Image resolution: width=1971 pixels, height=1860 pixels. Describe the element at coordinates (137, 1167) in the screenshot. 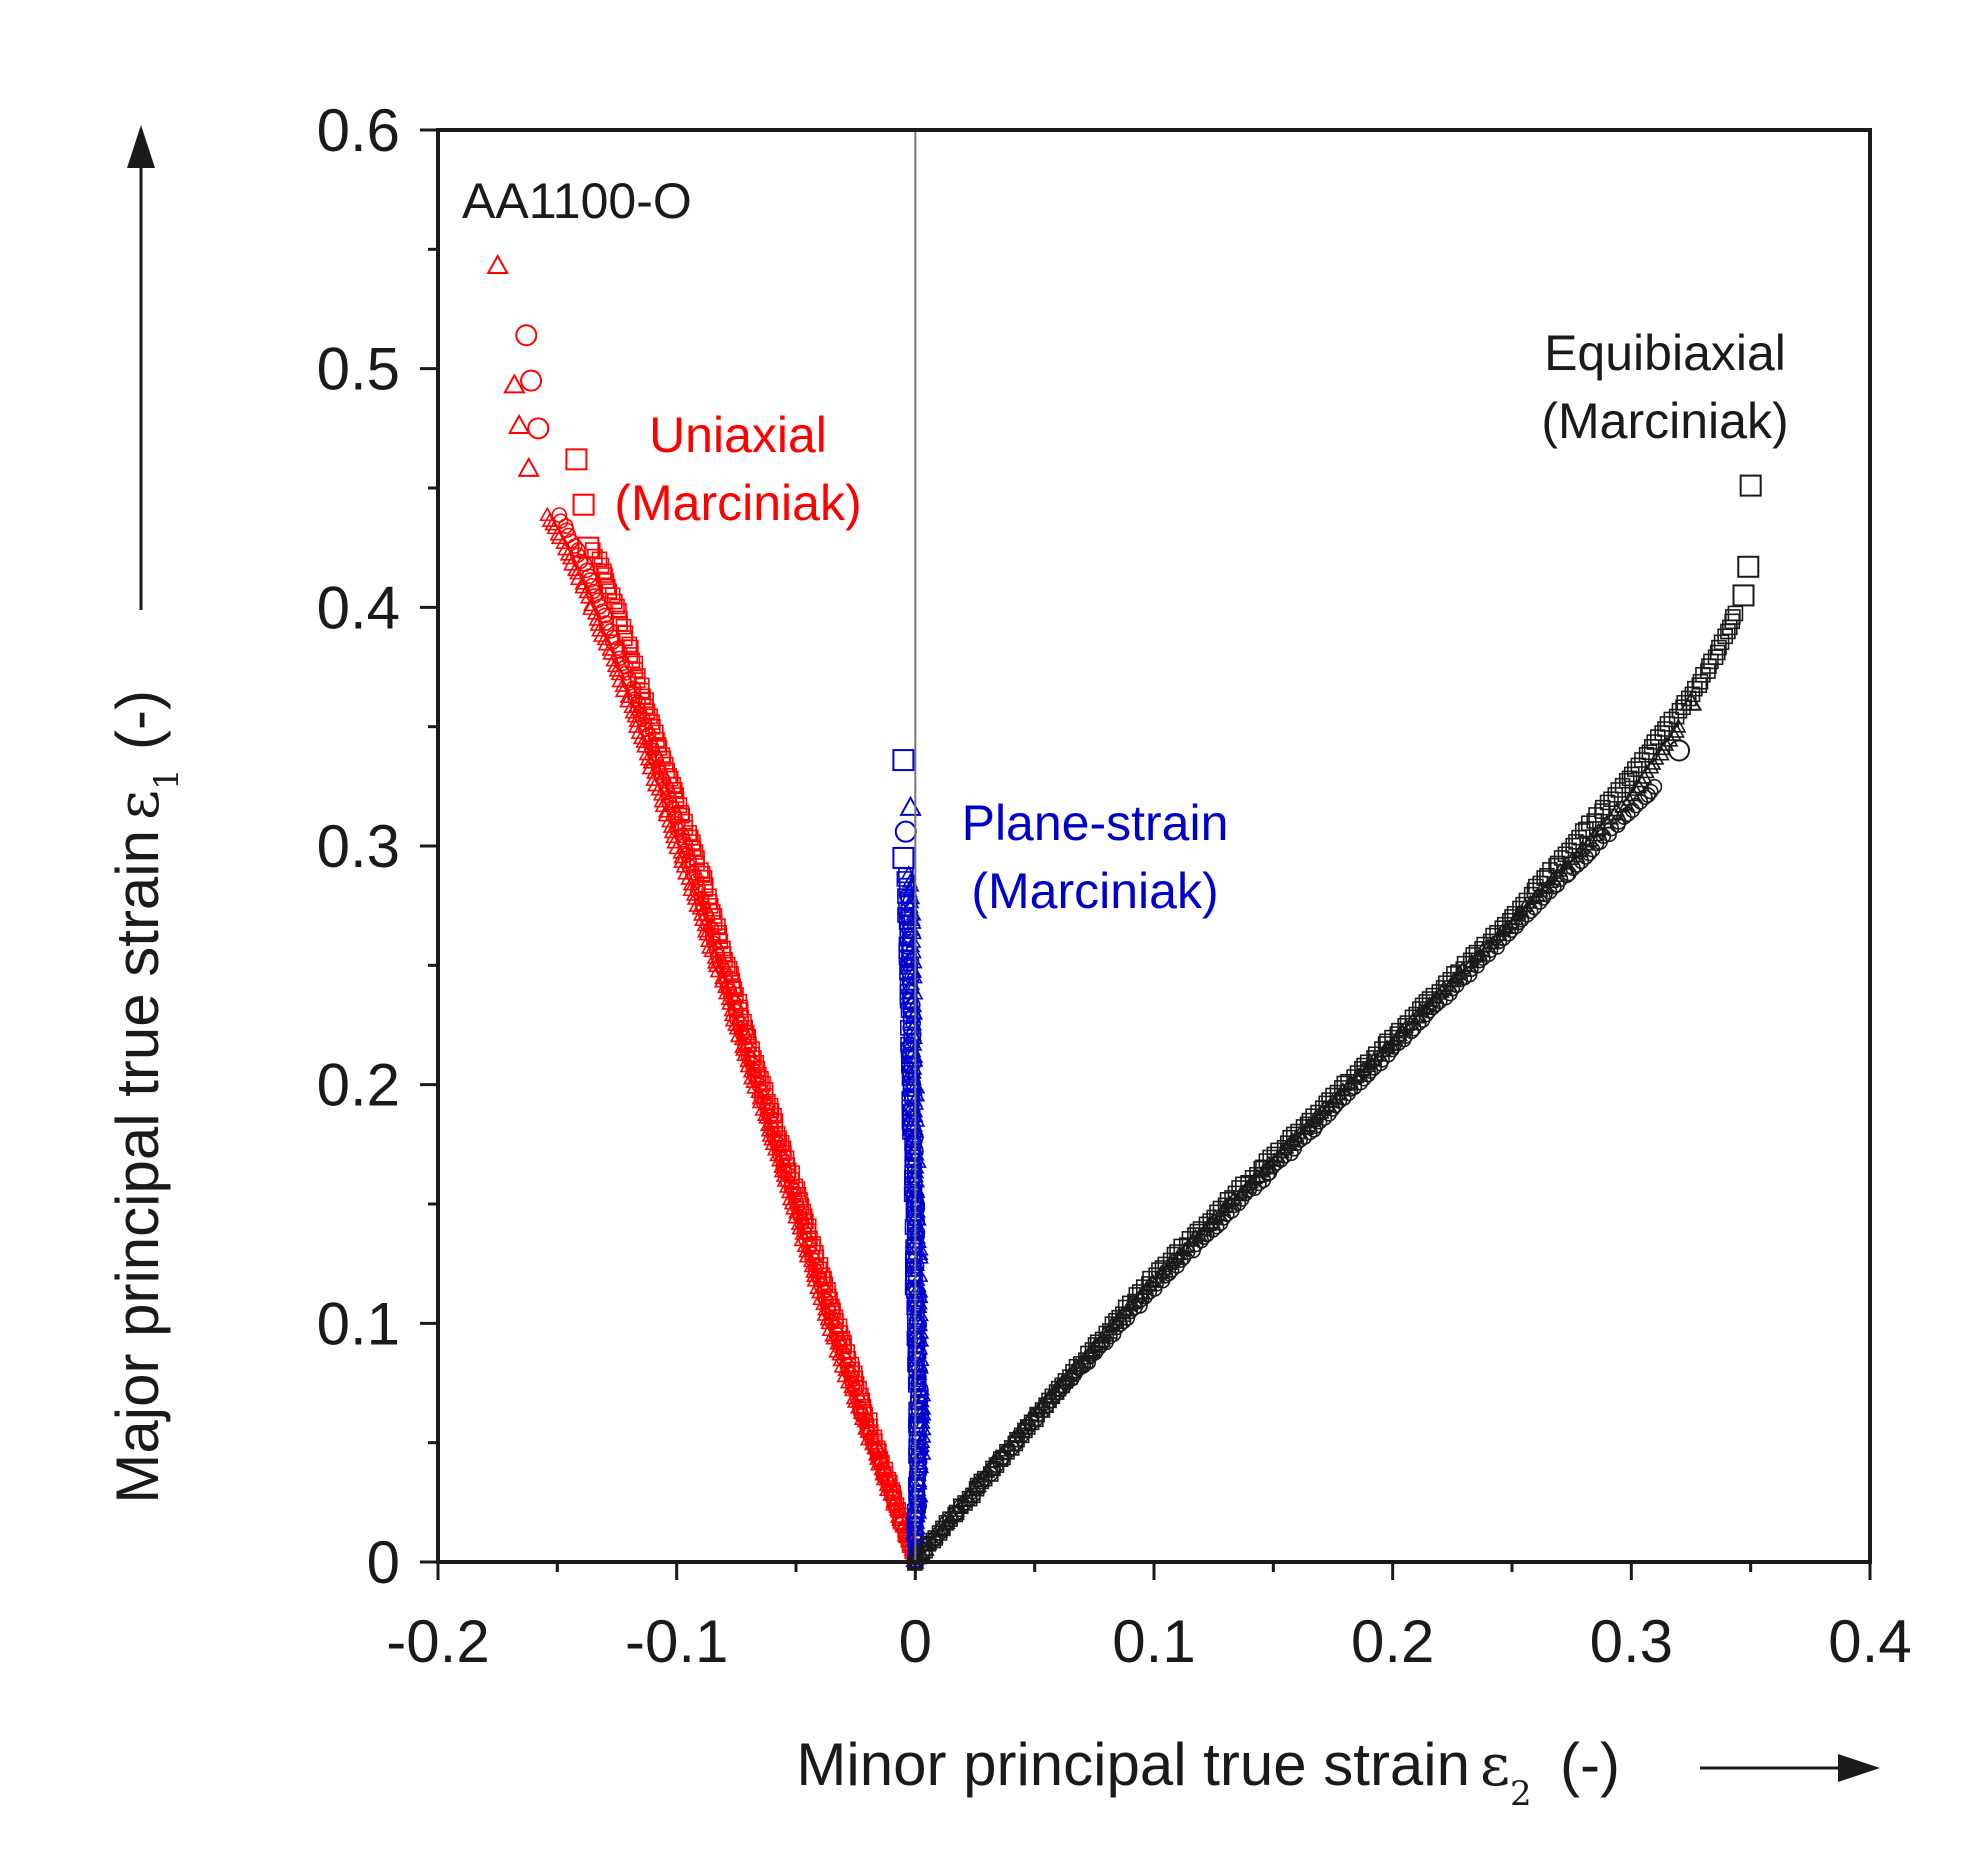

I see `y-axis-title-text: Major principal true strain` at that location.